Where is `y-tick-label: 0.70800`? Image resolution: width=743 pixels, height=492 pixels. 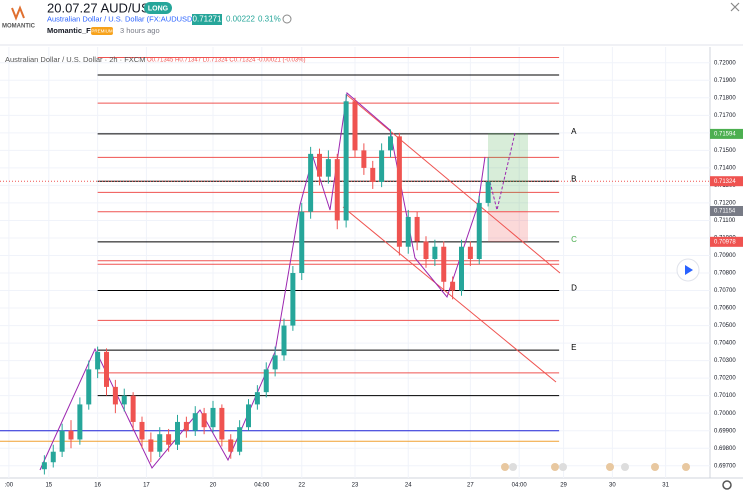 y-tick-label: 0.70800 is located at coordinates (725, 274).